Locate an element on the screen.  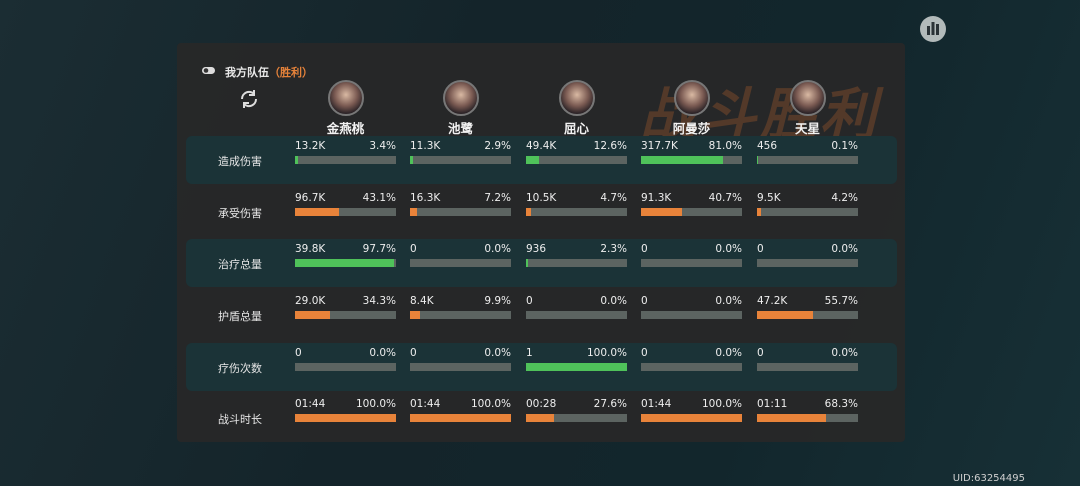
cell-percent: 40.7% is located at coordinates (725, 198).